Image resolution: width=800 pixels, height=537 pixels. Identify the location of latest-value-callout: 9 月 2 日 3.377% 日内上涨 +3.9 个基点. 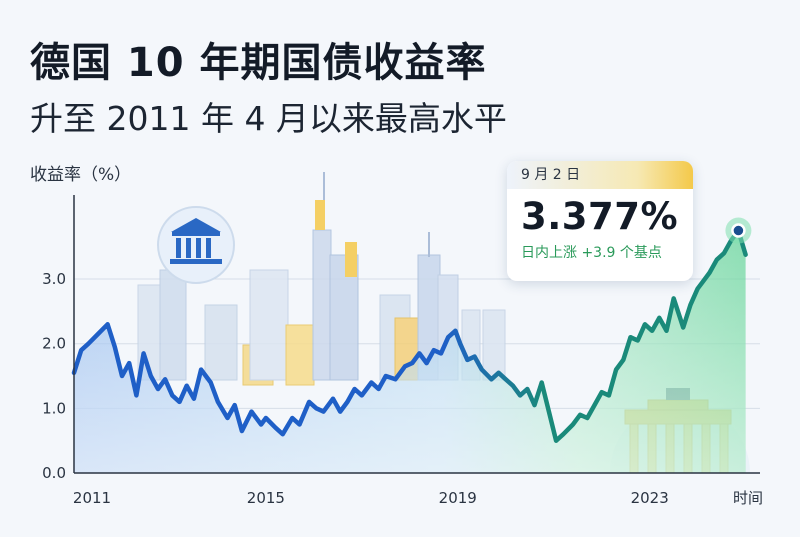
(600, 221).